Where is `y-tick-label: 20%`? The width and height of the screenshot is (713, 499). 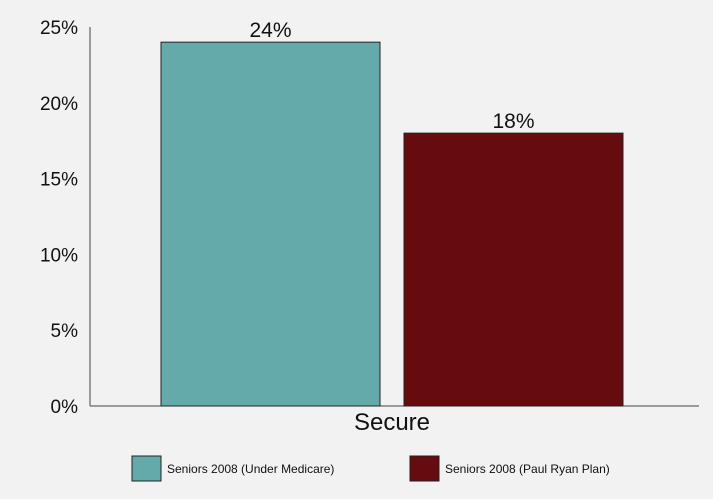
y-tick-label: 20% is located at coordinates (59, 104).